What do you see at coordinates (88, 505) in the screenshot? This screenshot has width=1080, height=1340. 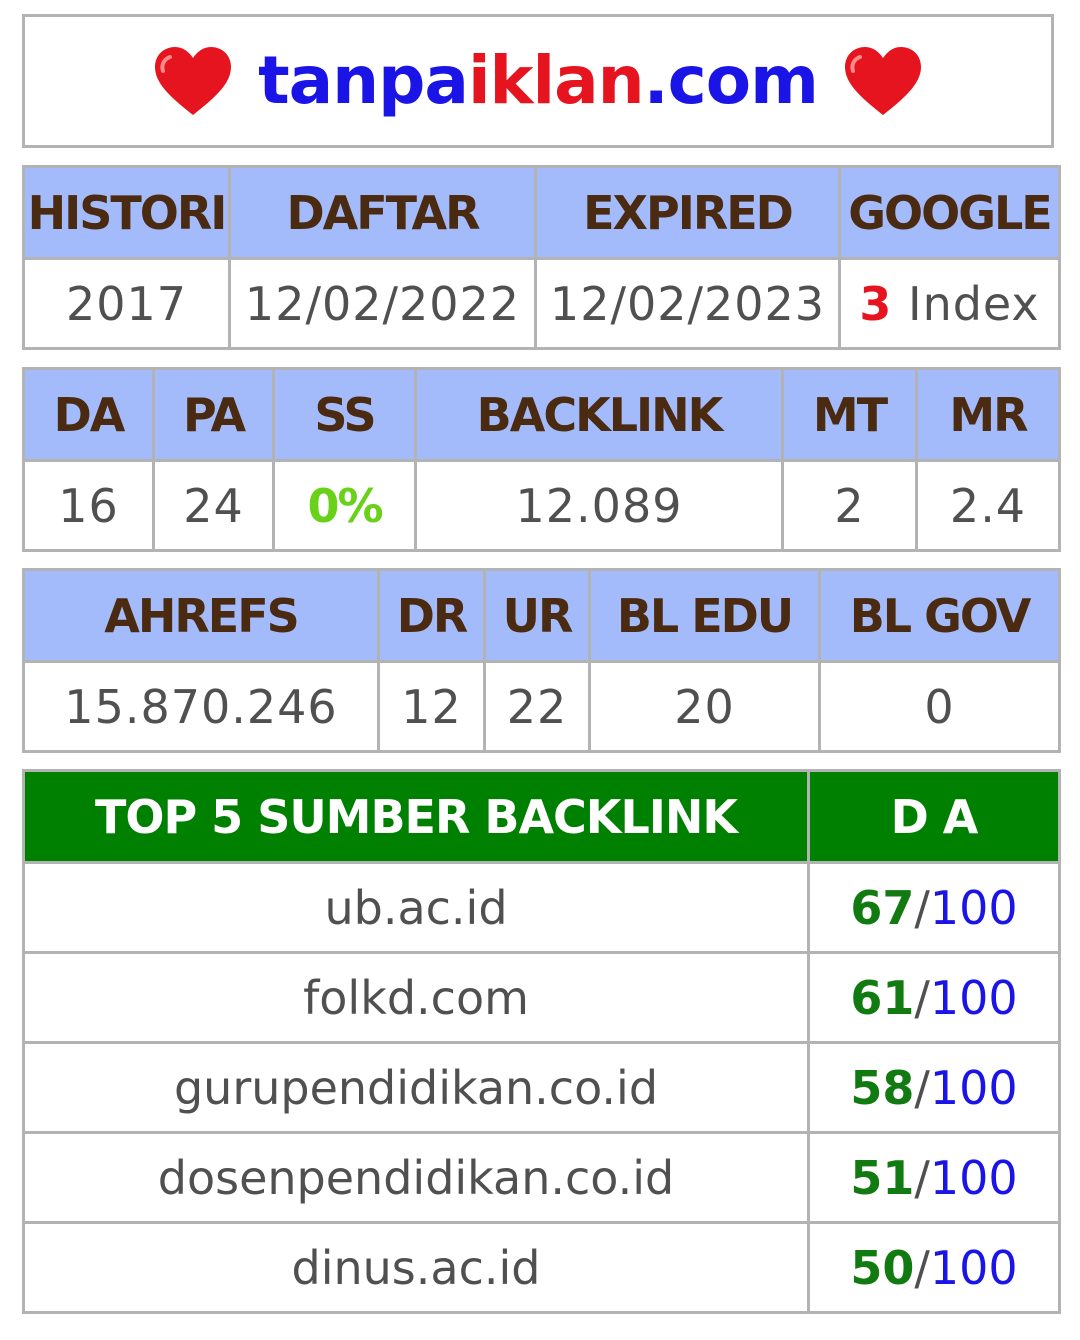 I see `value-da: 16` at bounding box center [88, 505].